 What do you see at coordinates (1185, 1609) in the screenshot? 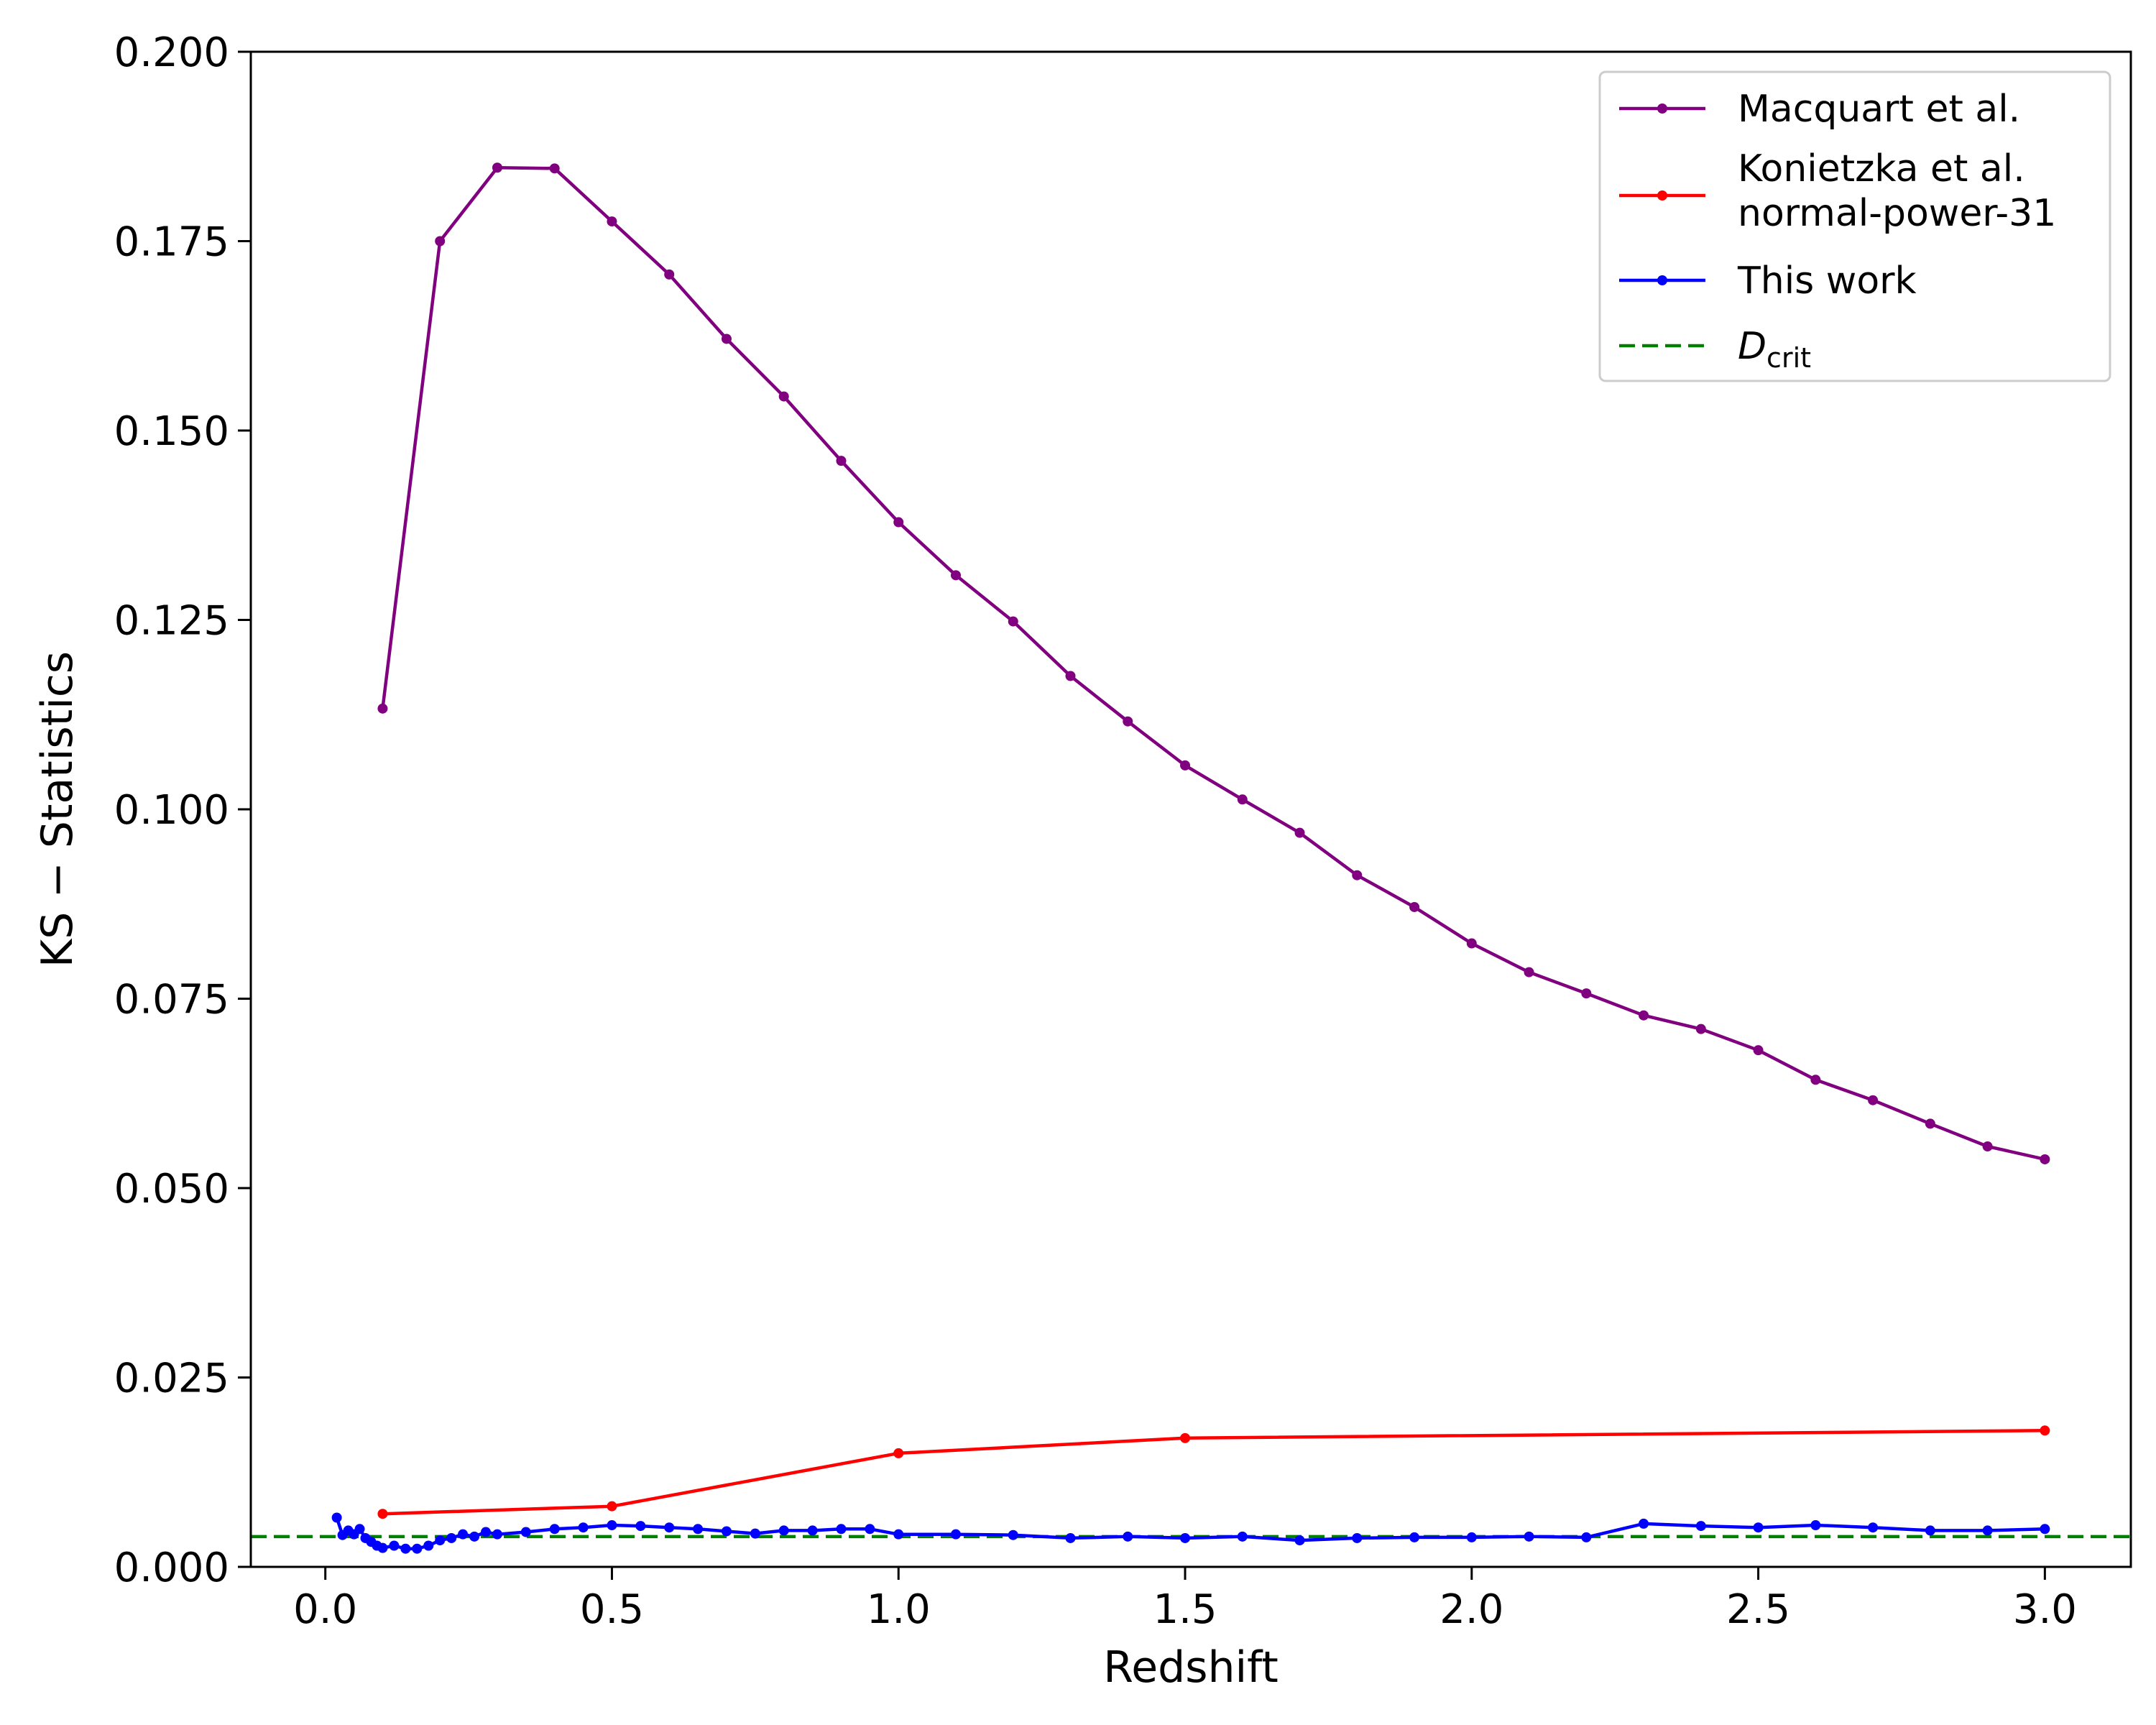
I see `x-tick-label: 1.5` at bounding box center [1185, 1609].